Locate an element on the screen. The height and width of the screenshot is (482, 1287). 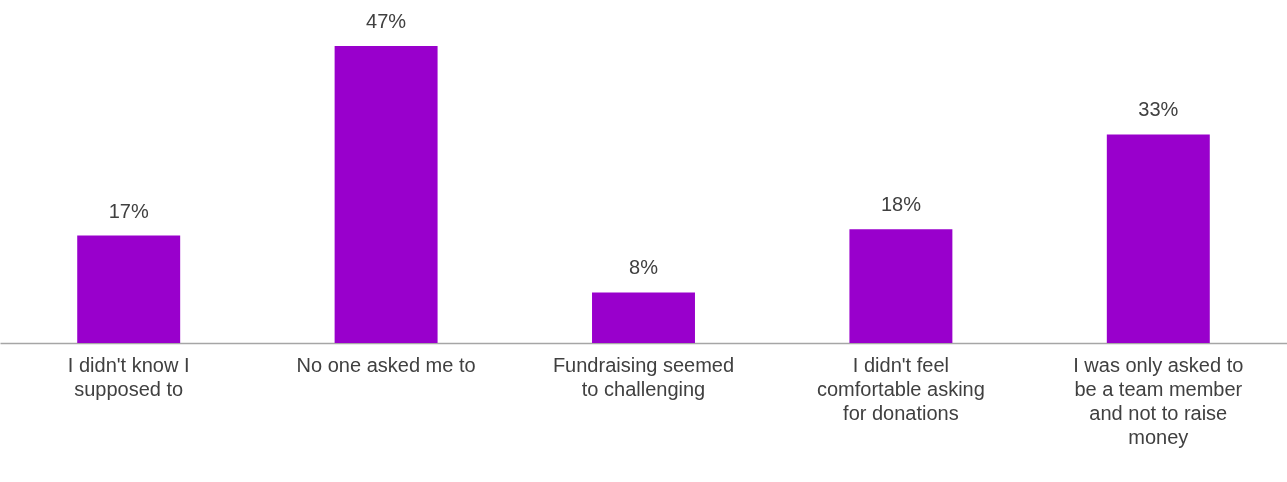
x-tick-label: I didn't feel comfortable asking for donations is located at coordinates (900, 388).